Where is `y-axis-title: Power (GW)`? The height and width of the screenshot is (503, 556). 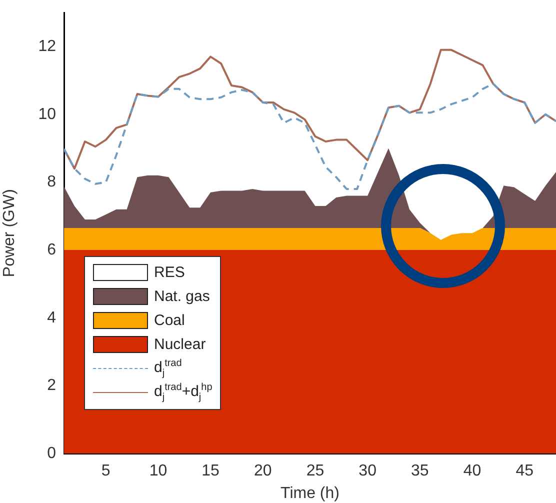
y-axis-title: Power (GW) is located at coordinates (9, 233).